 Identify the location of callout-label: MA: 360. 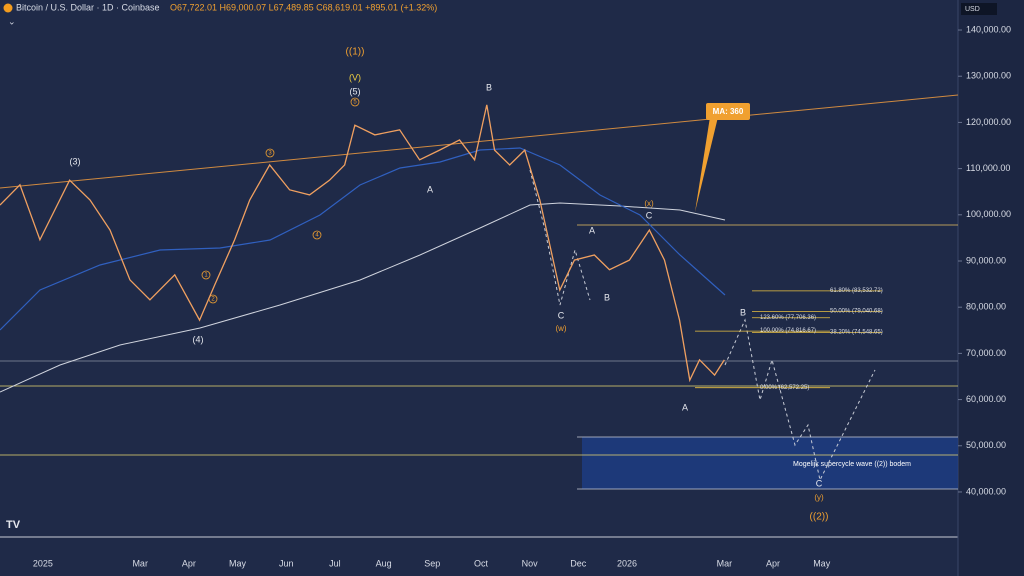
(728, 111).